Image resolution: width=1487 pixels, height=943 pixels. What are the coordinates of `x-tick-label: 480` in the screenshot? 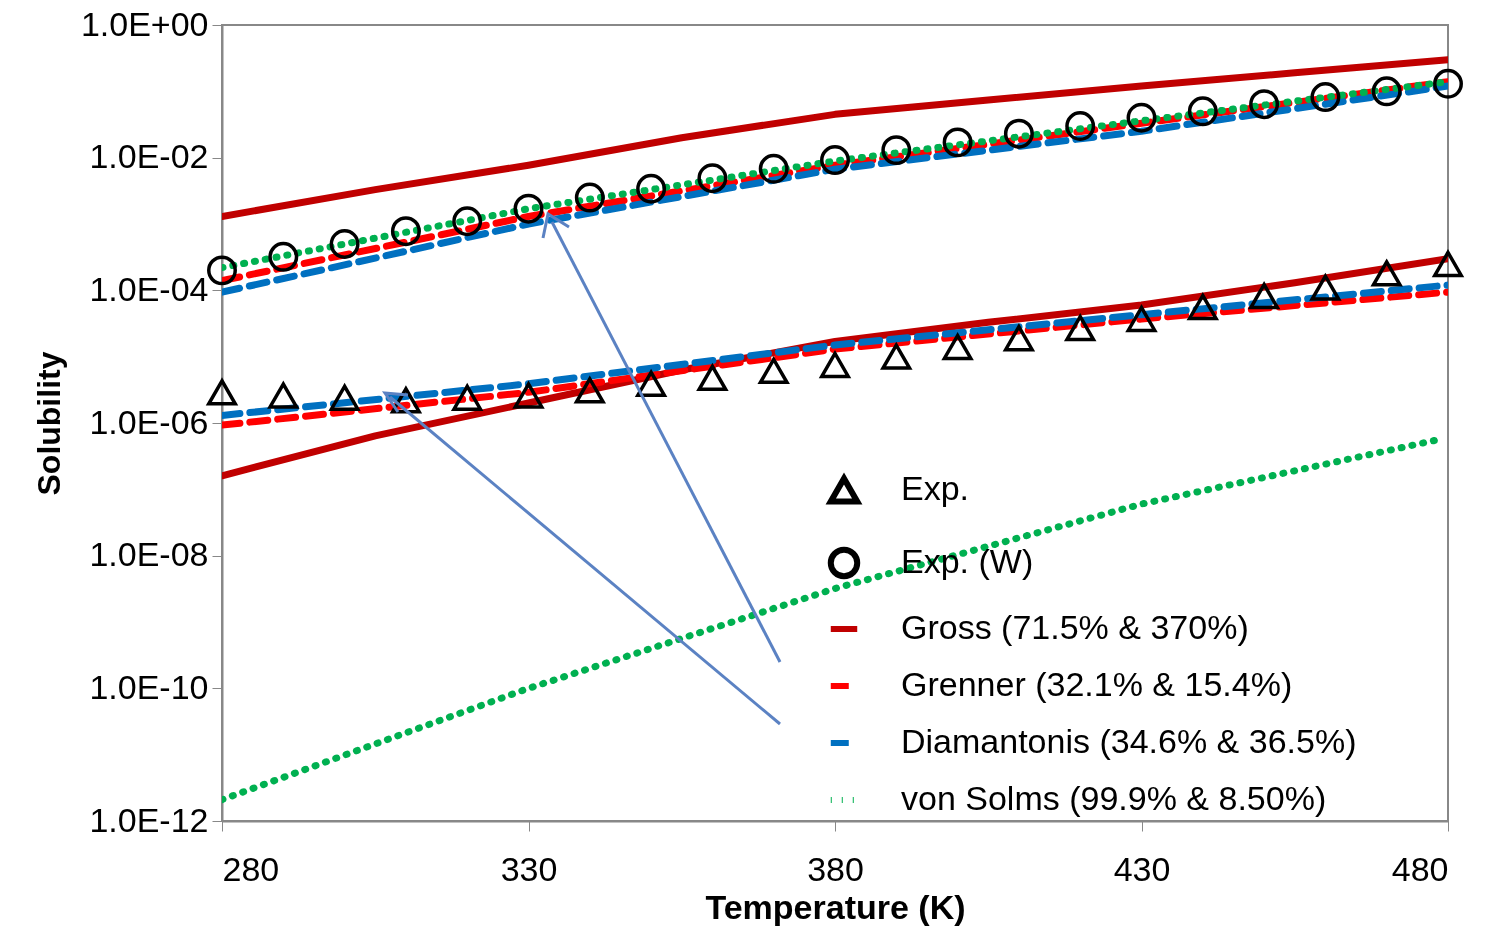 It's located at (1420, 868).